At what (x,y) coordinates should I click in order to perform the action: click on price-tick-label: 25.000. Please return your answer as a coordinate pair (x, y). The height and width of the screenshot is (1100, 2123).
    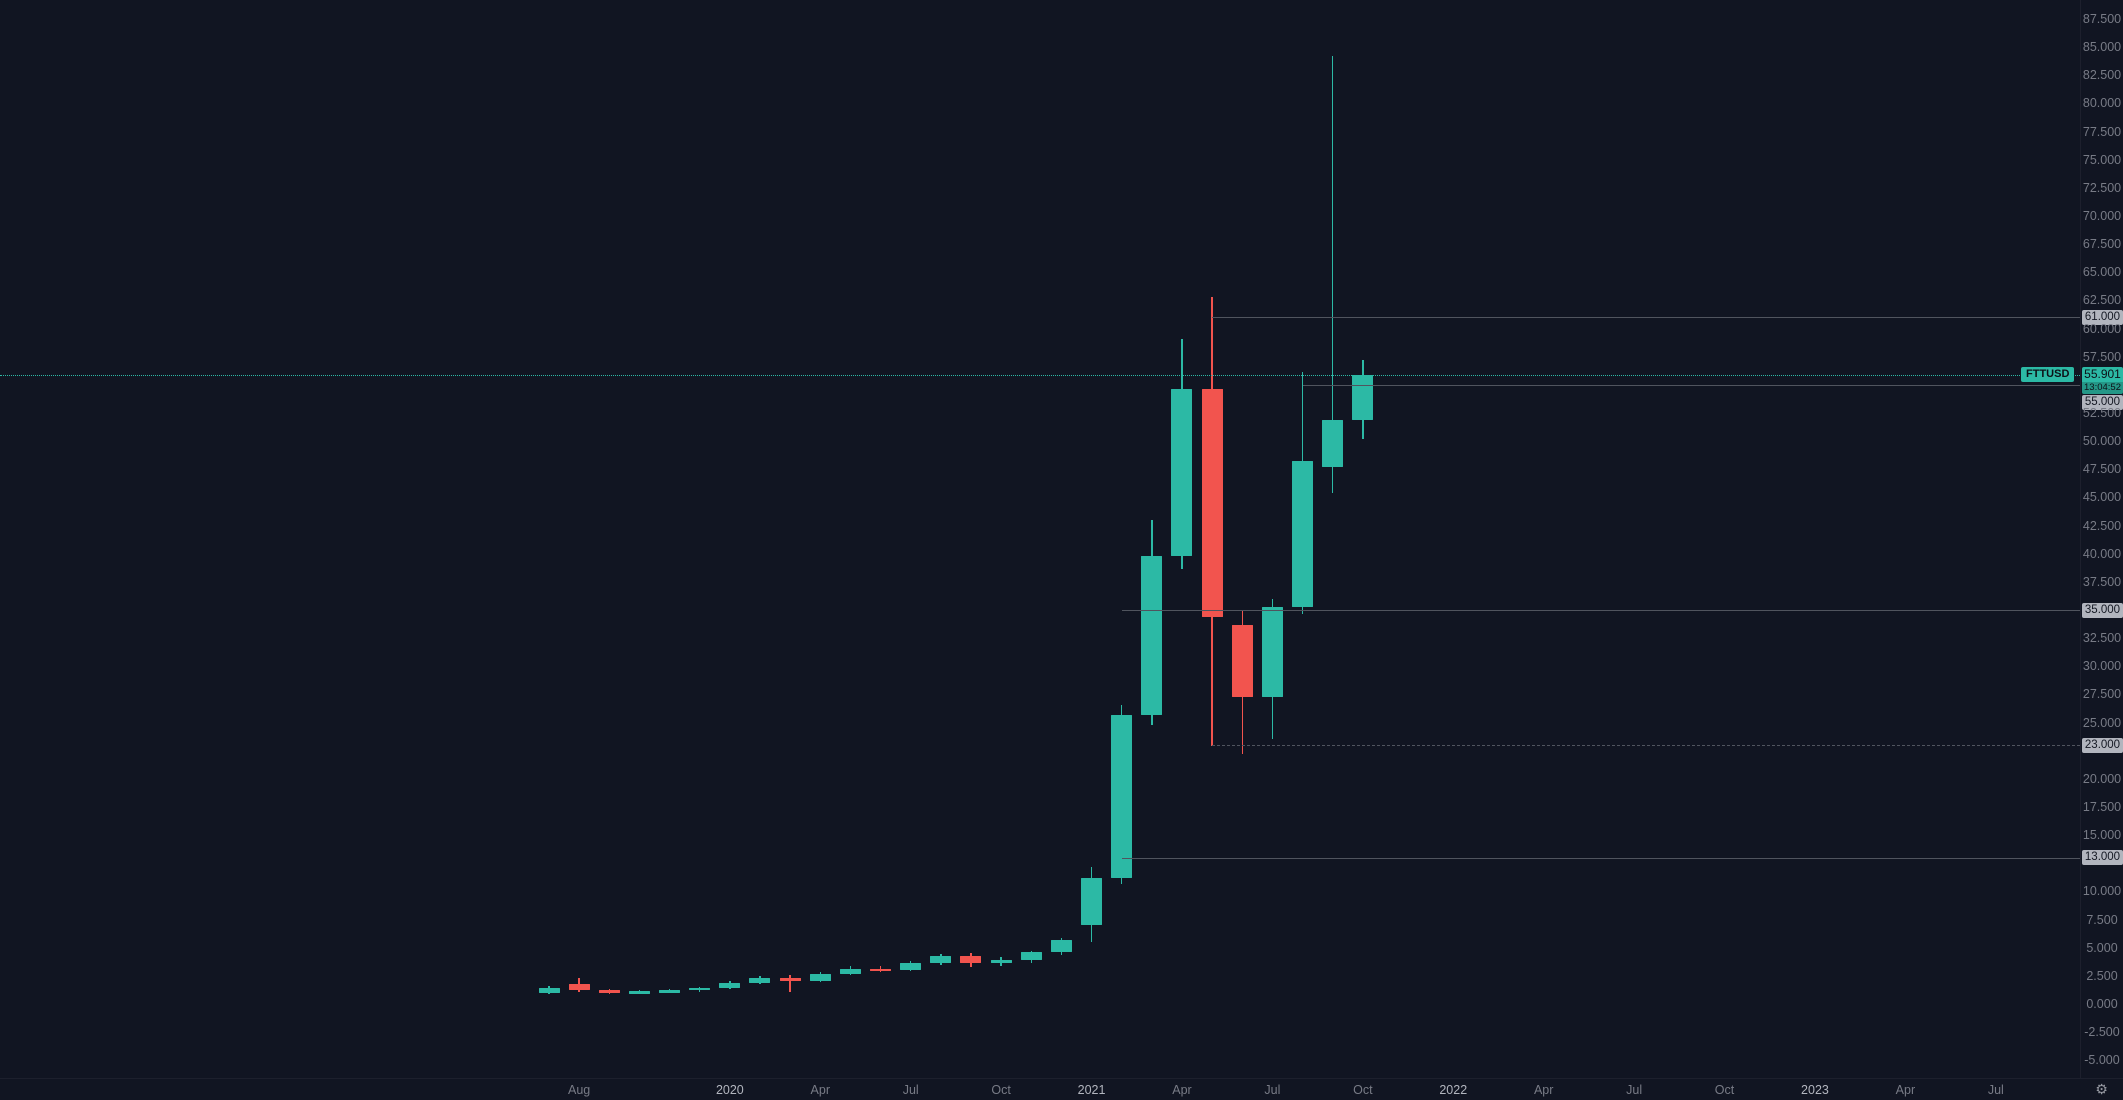
    Looking at the image, I should click on (2102, 722).